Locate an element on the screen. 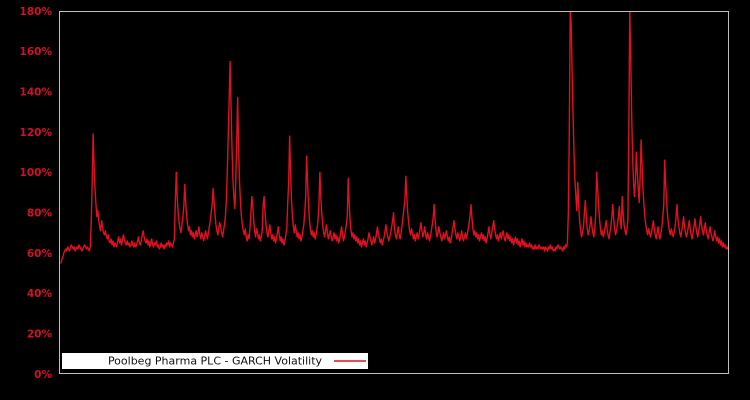  y-tick-label-180pct: 180% is located at coordinates (36, 12).